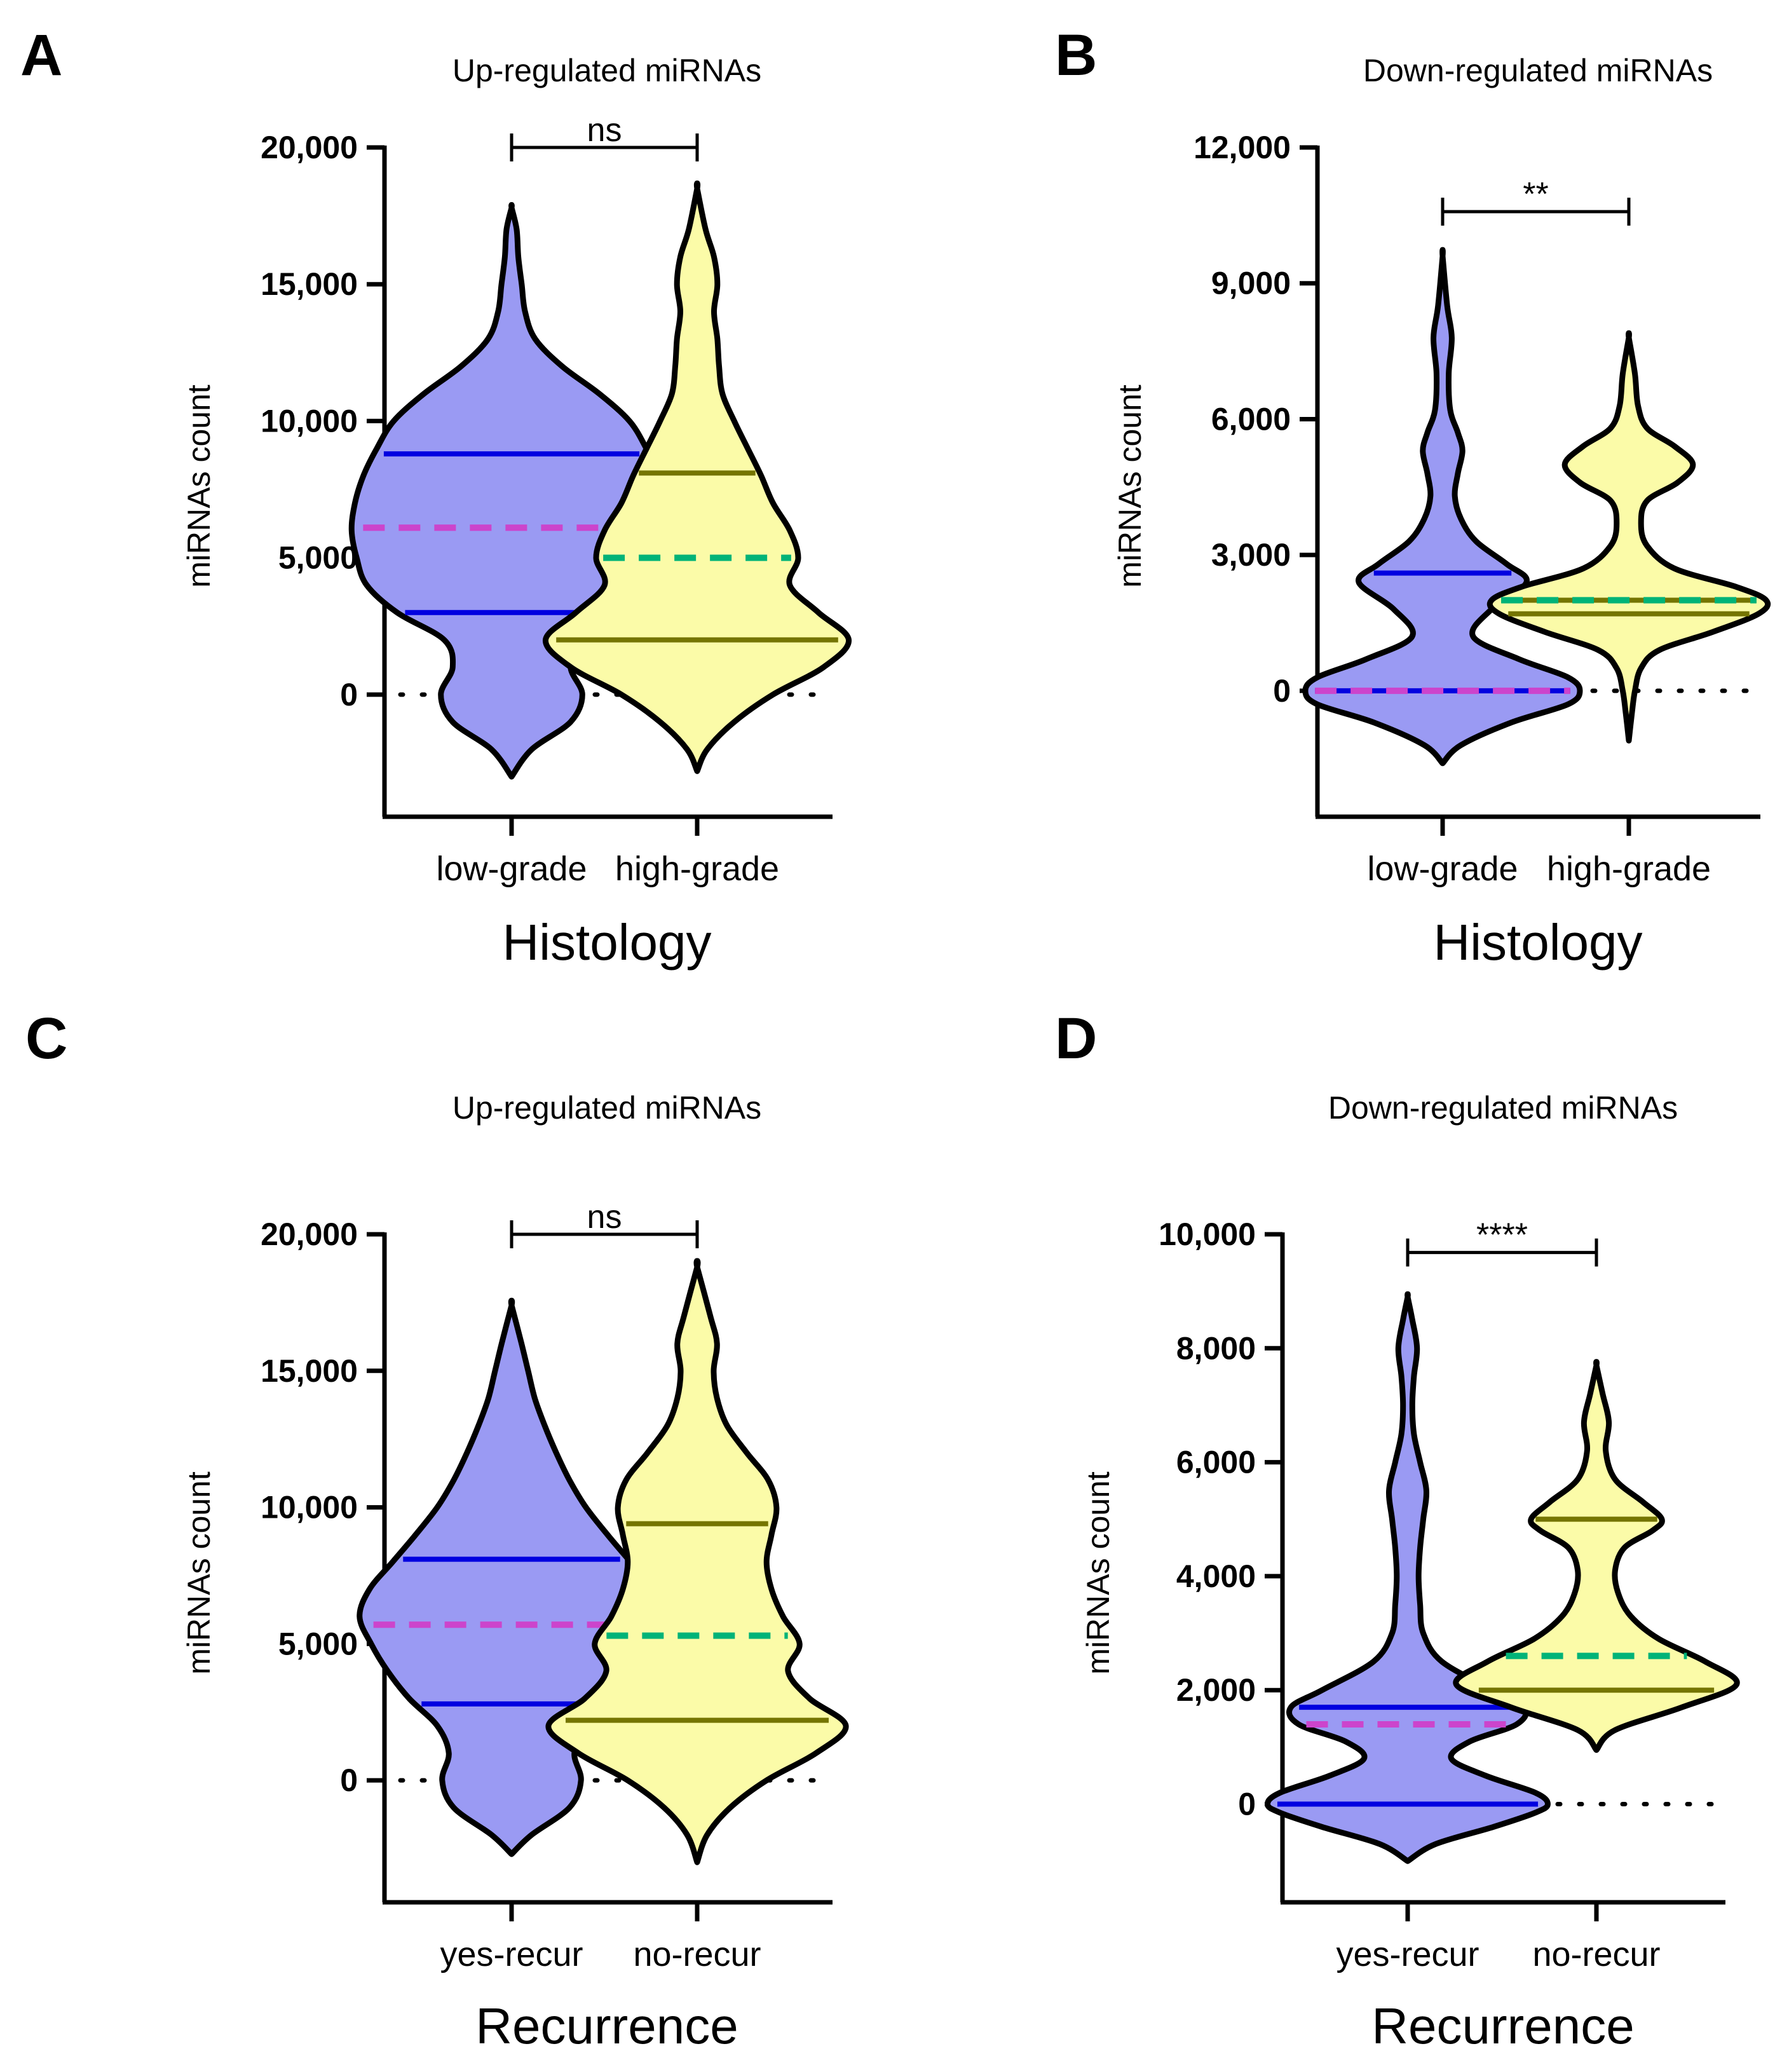 The image size is (1775, 2072). I want to click on y-tick-label: 4,000, so click(1216, 1576).